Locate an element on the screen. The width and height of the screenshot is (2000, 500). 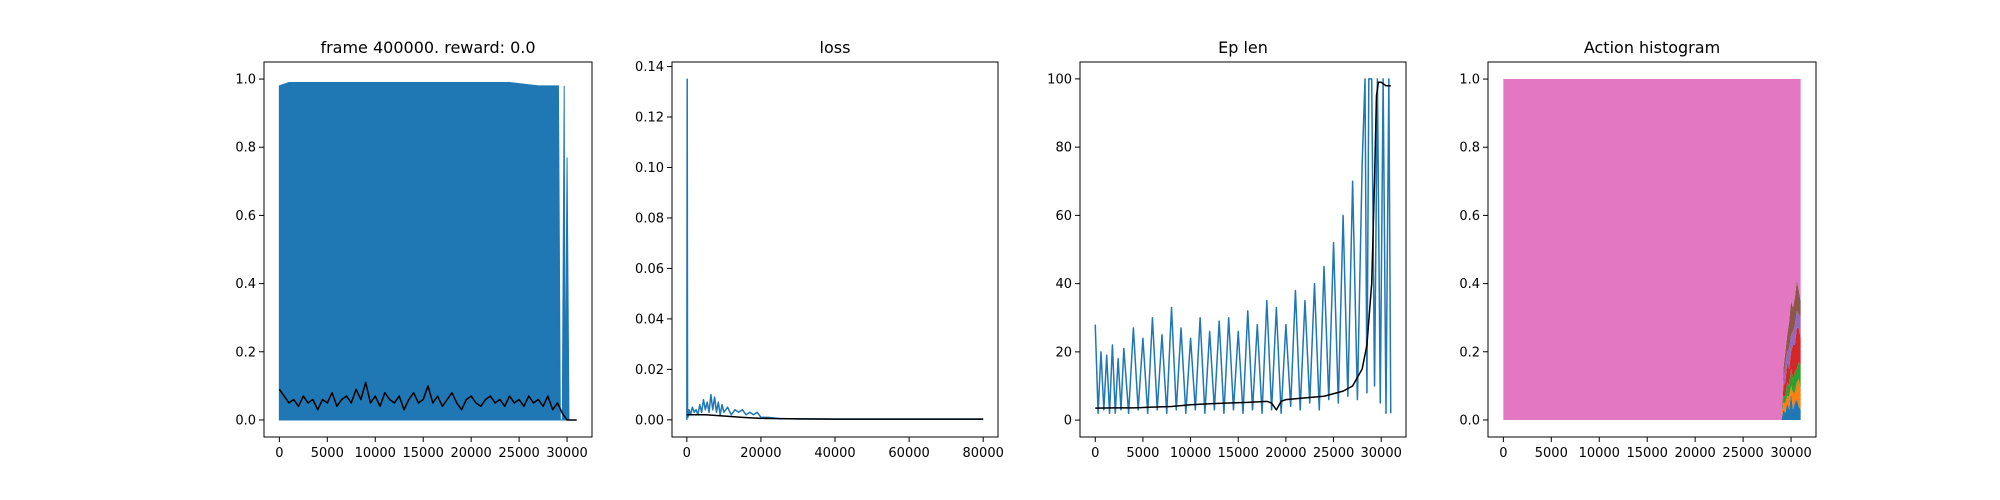
x-tick-label: 40000 is located at coordinates (834, 453).